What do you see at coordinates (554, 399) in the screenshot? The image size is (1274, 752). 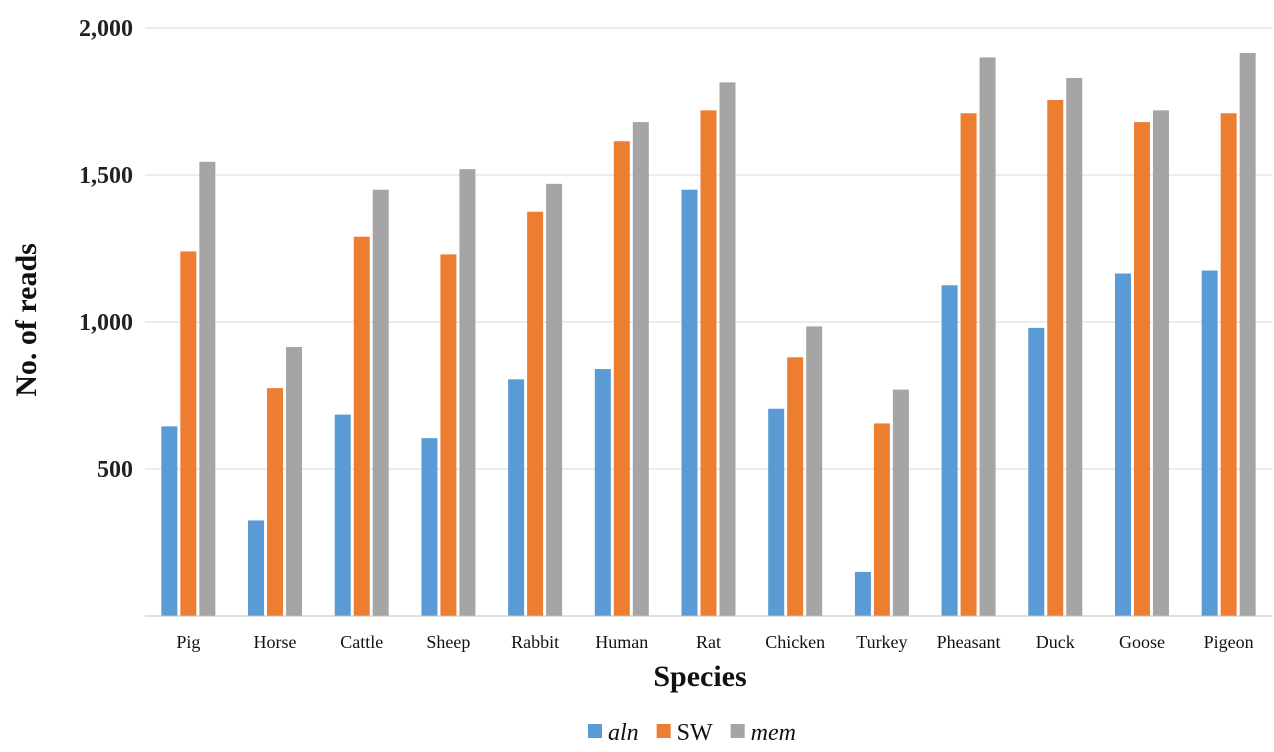 I see `bar-mem-rabbit` at bounding box center [554, 399].